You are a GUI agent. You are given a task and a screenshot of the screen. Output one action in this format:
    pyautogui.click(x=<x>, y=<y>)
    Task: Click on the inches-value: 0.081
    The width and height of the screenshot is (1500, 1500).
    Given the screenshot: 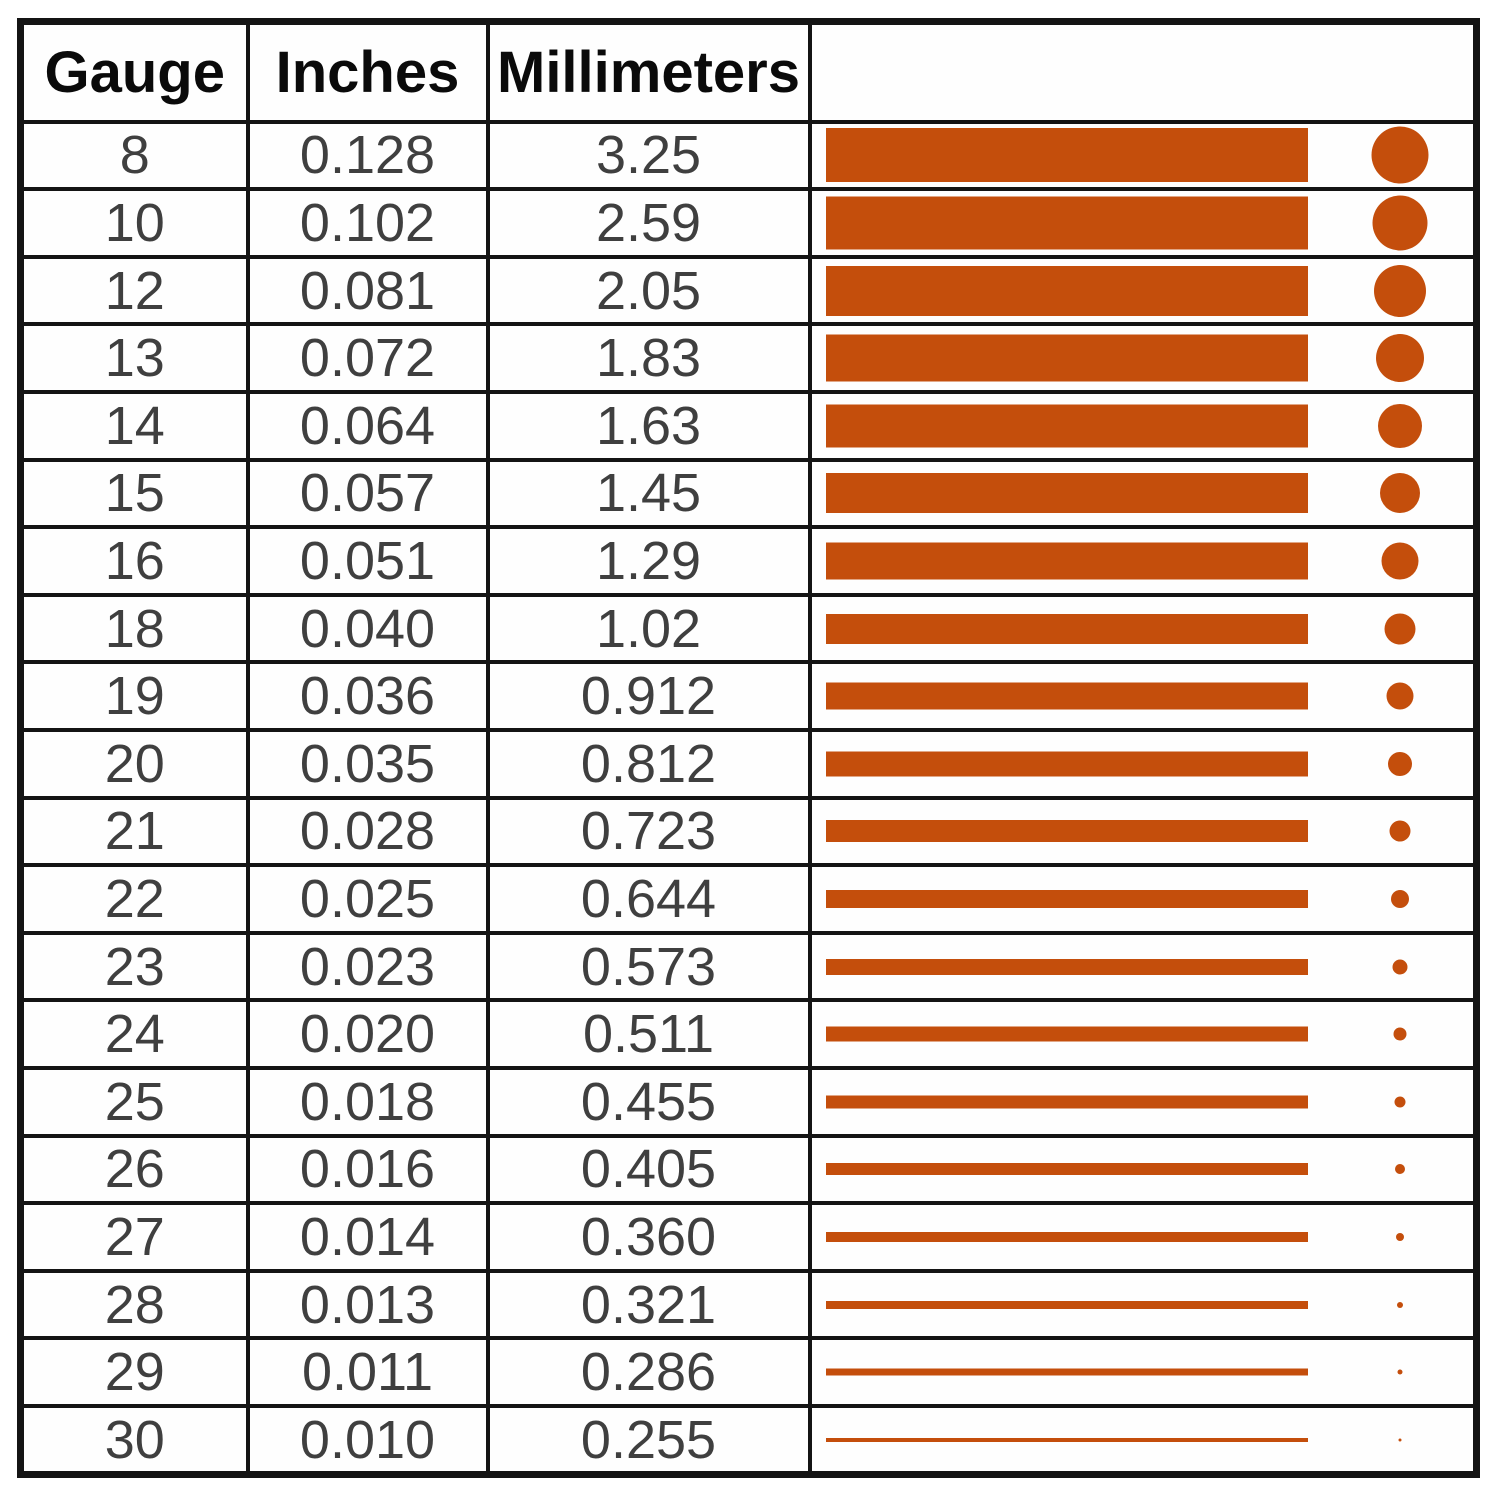 What is the action you would take?
    pyautogui.click(x=367, y=290)
    